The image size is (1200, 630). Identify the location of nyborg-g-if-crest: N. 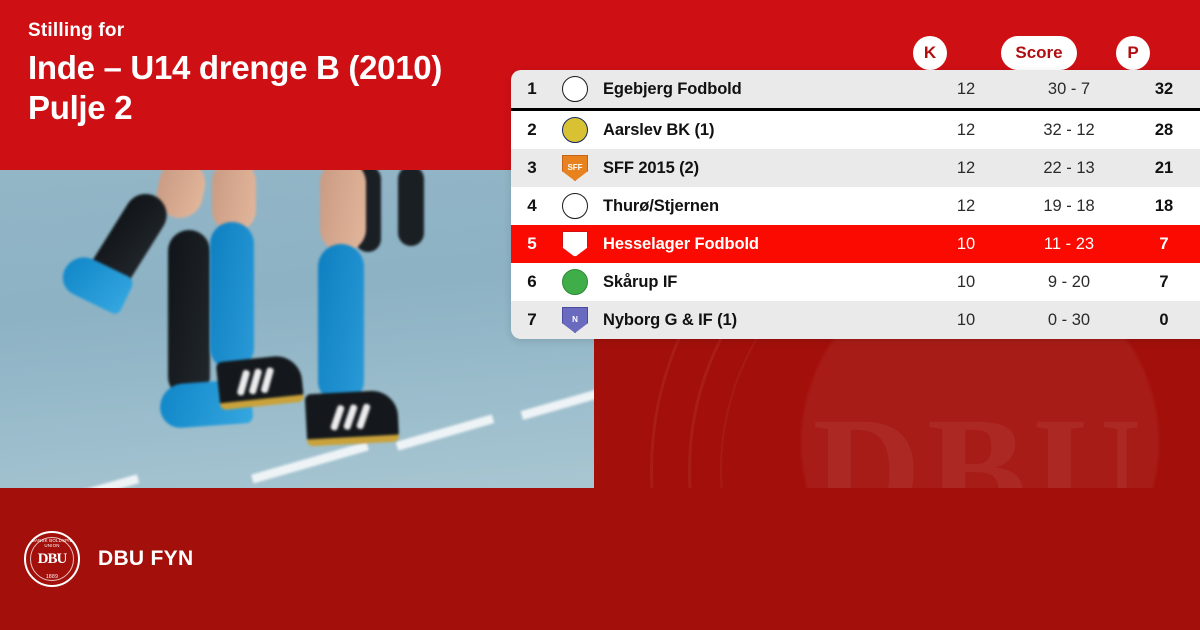
(575, 320).